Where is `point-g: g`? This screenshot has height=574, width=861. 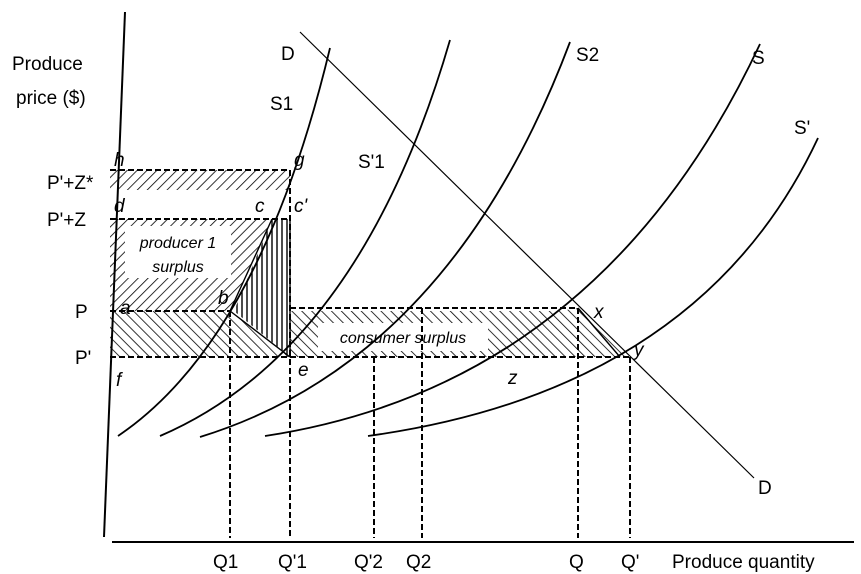
point-g: g is located at coordinates (299, 160).